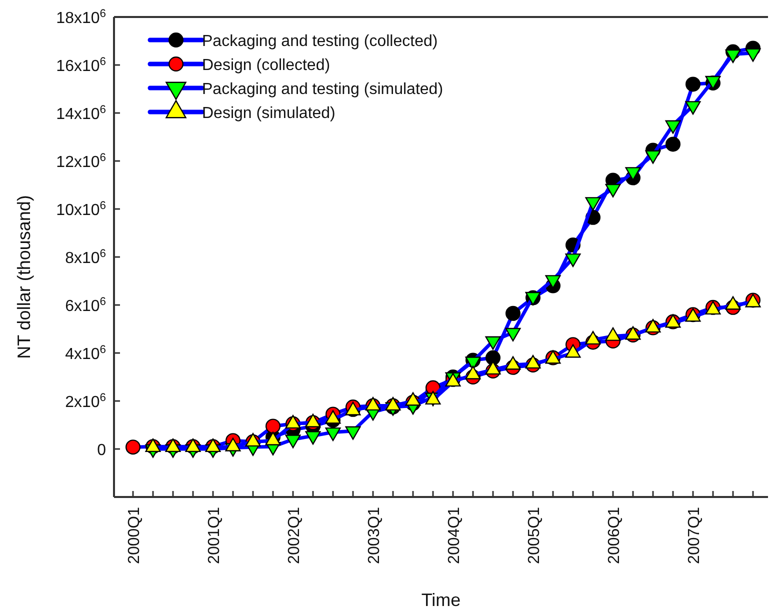 This screenshot has width=770, height=612. I want to click on x-tick-label: 2006Q1, so click(614, 535).